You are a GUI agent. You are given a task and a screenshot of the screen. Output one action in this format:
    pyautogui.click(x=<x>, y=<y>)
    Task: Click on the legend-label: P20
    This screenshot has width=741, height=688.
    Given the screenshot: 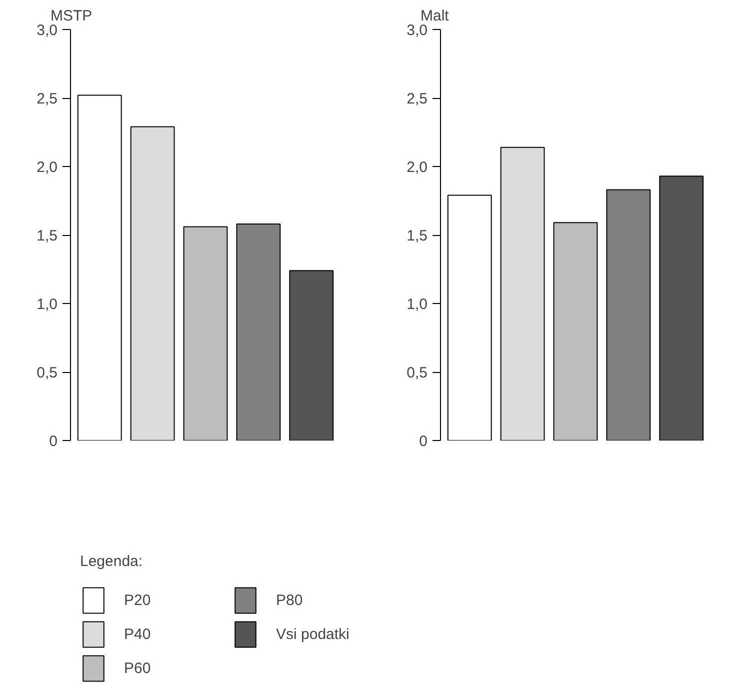 What is the action you would take?
    pyautogui.click(x=137, y=600)
    